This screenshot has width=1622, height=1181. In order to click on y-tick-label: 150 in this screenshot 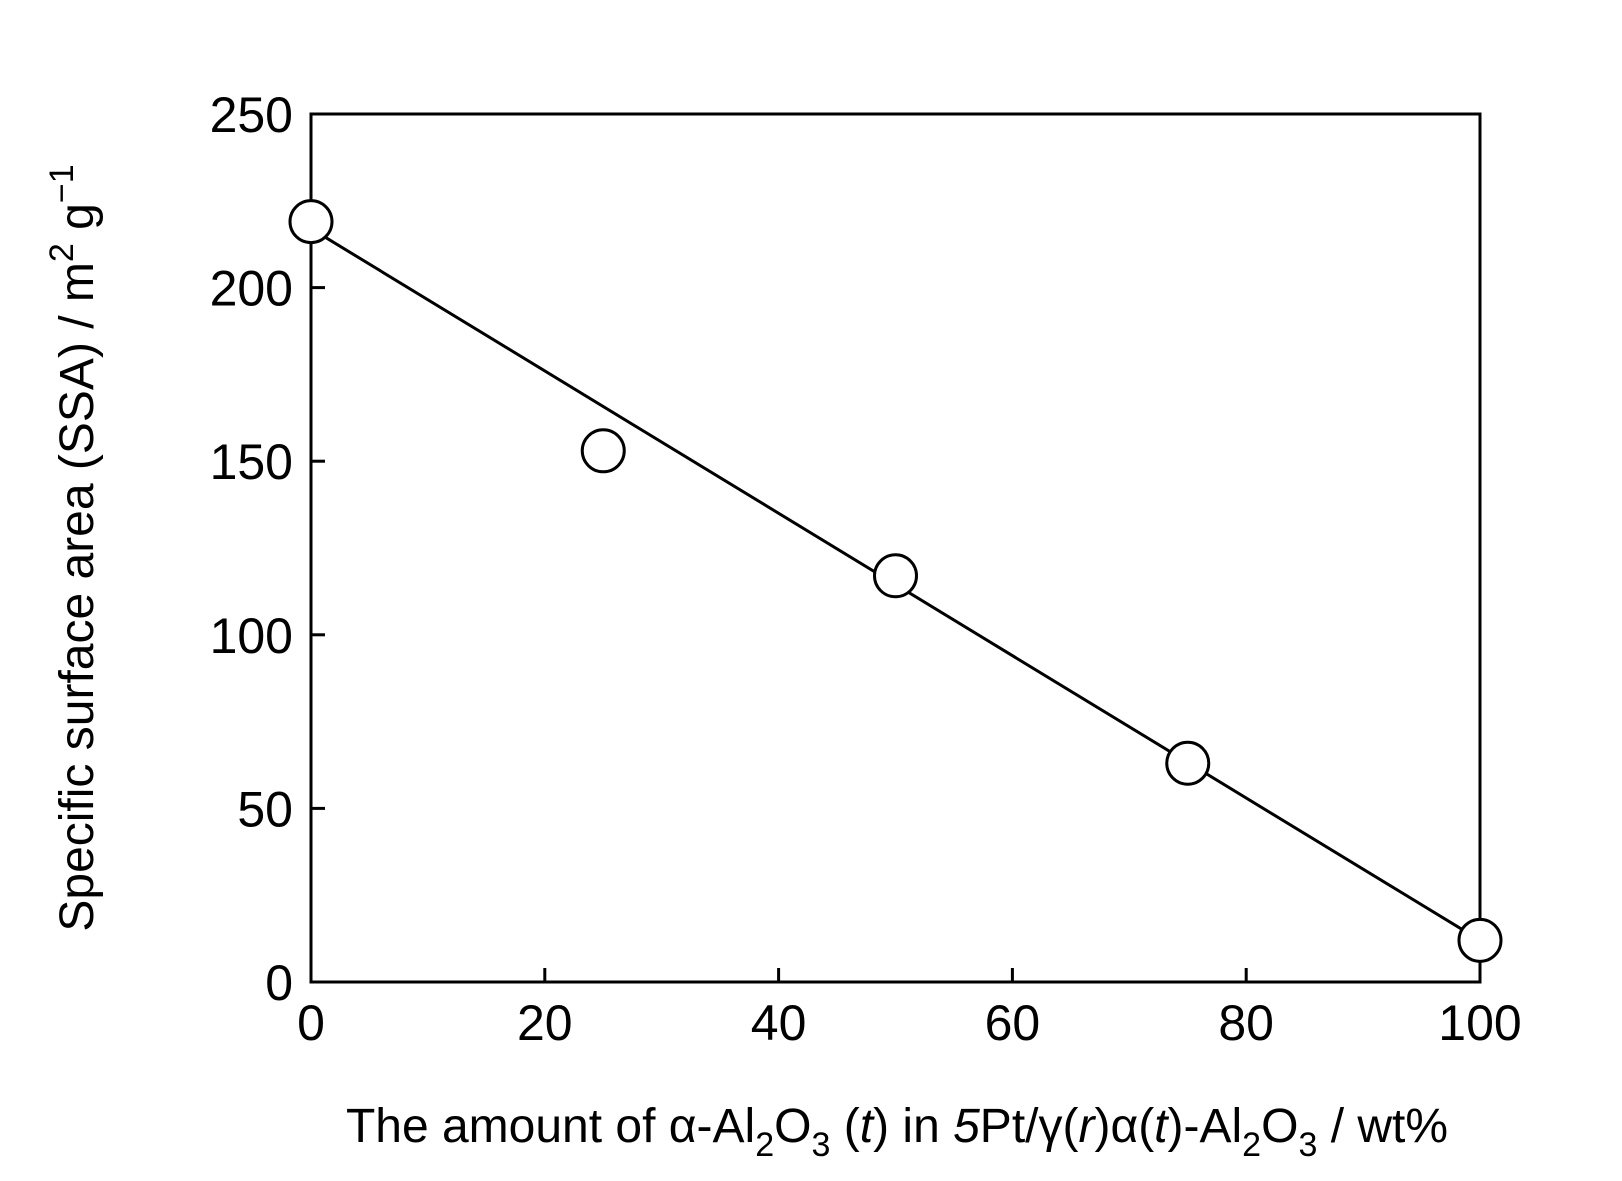, I will do `click(251, 462)`.